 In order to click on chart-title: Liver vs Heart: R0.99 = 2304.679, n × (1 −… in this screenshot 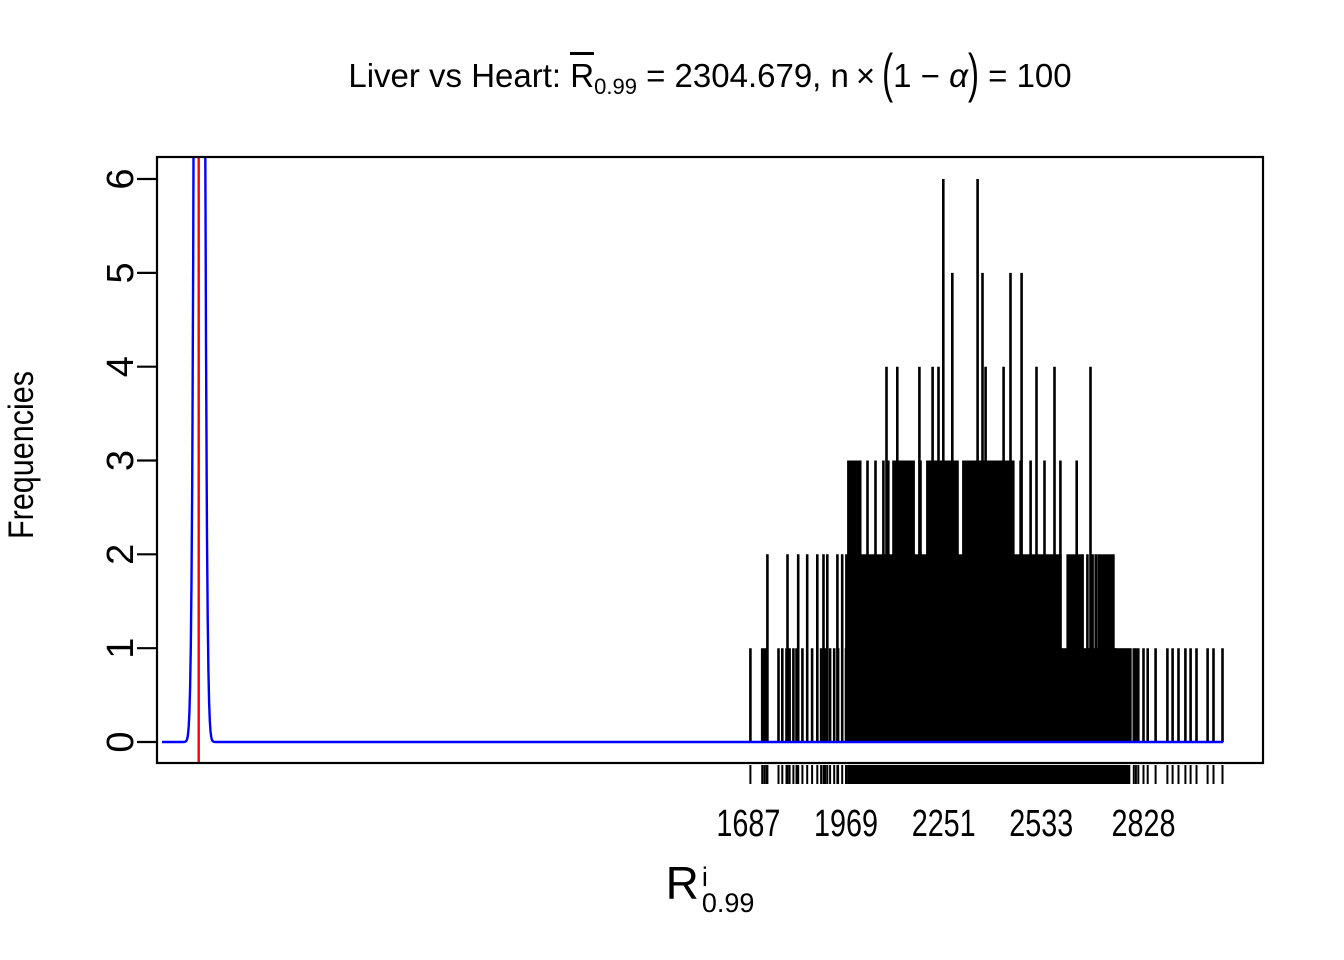, I will do `click(710, 73)`.